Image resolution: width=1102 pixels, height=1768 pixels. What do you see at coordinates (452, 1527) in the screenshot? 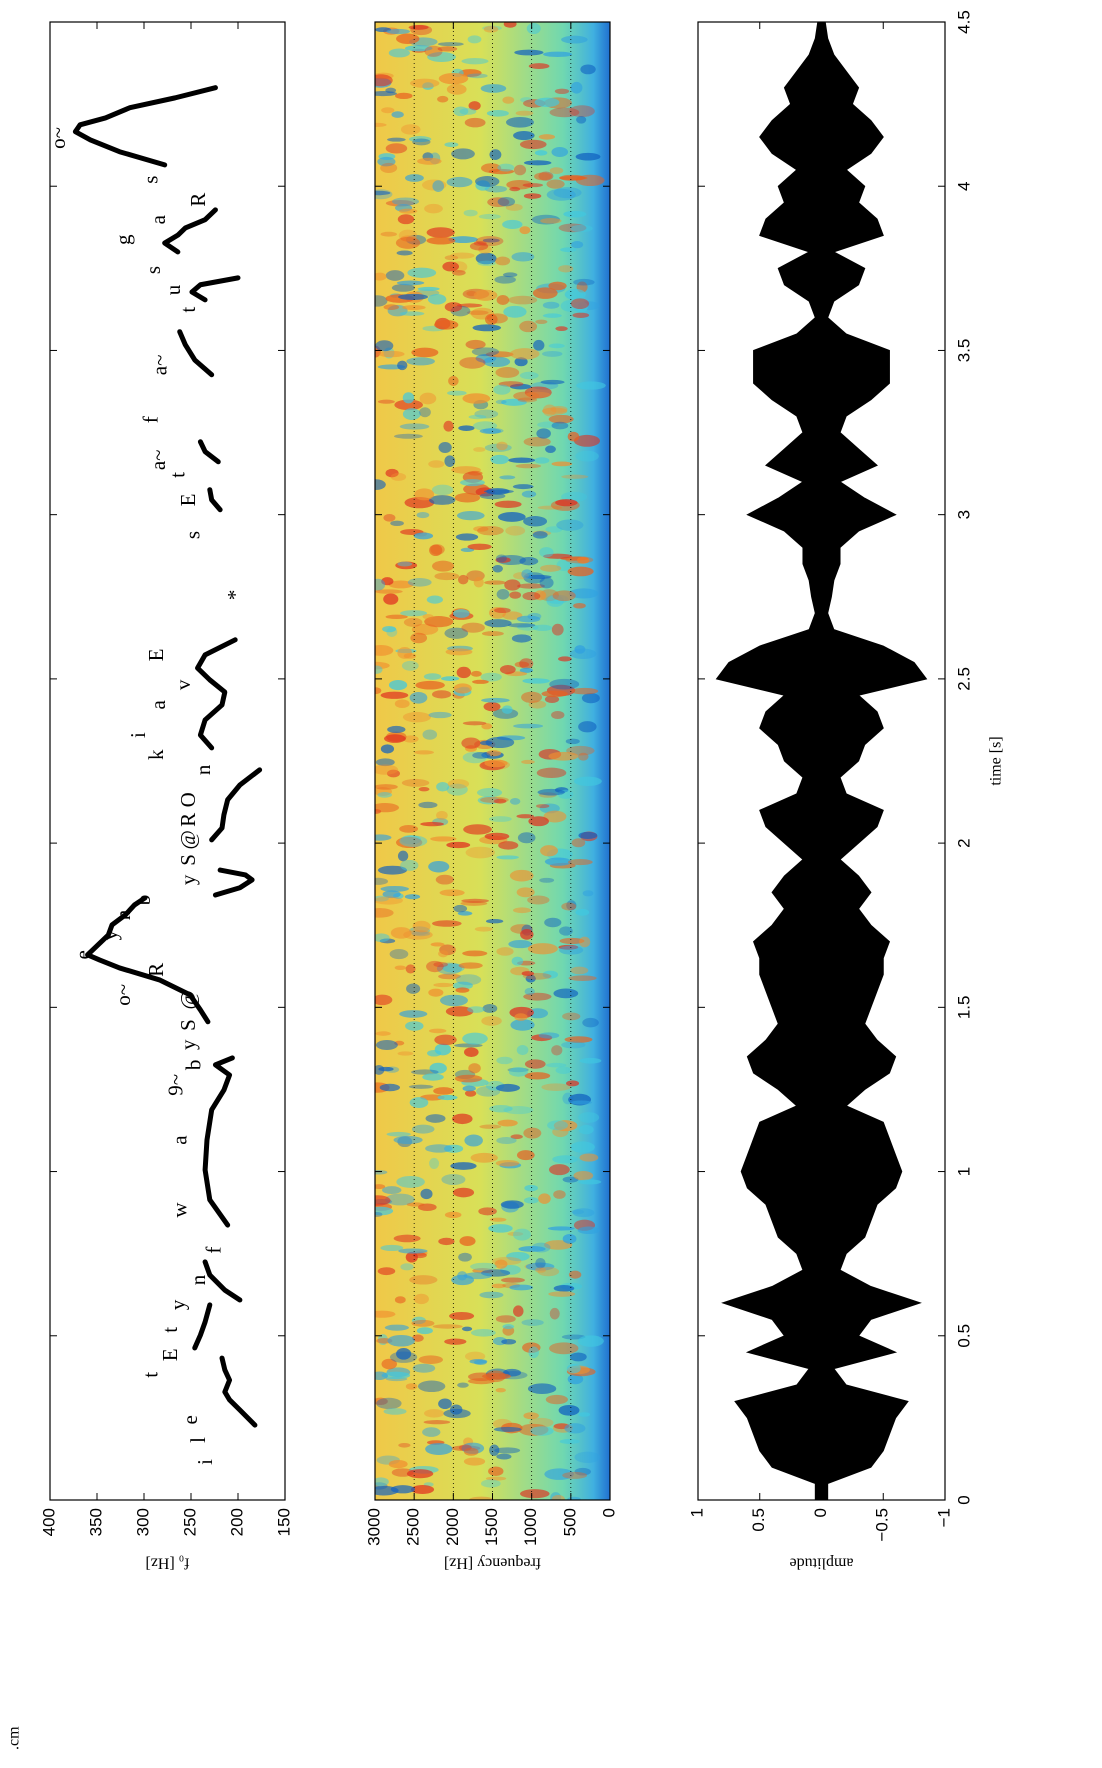
I see `y-tick-label: 2000` at bounding box center [452, 1527].